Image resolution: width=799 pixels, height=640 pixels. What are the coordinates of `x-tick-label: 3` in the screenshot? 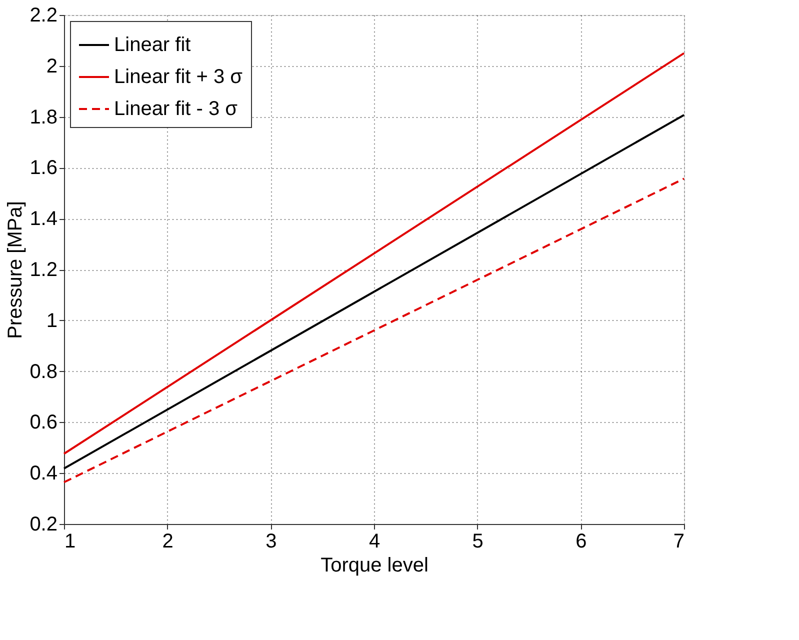 It's located at (271, 541).